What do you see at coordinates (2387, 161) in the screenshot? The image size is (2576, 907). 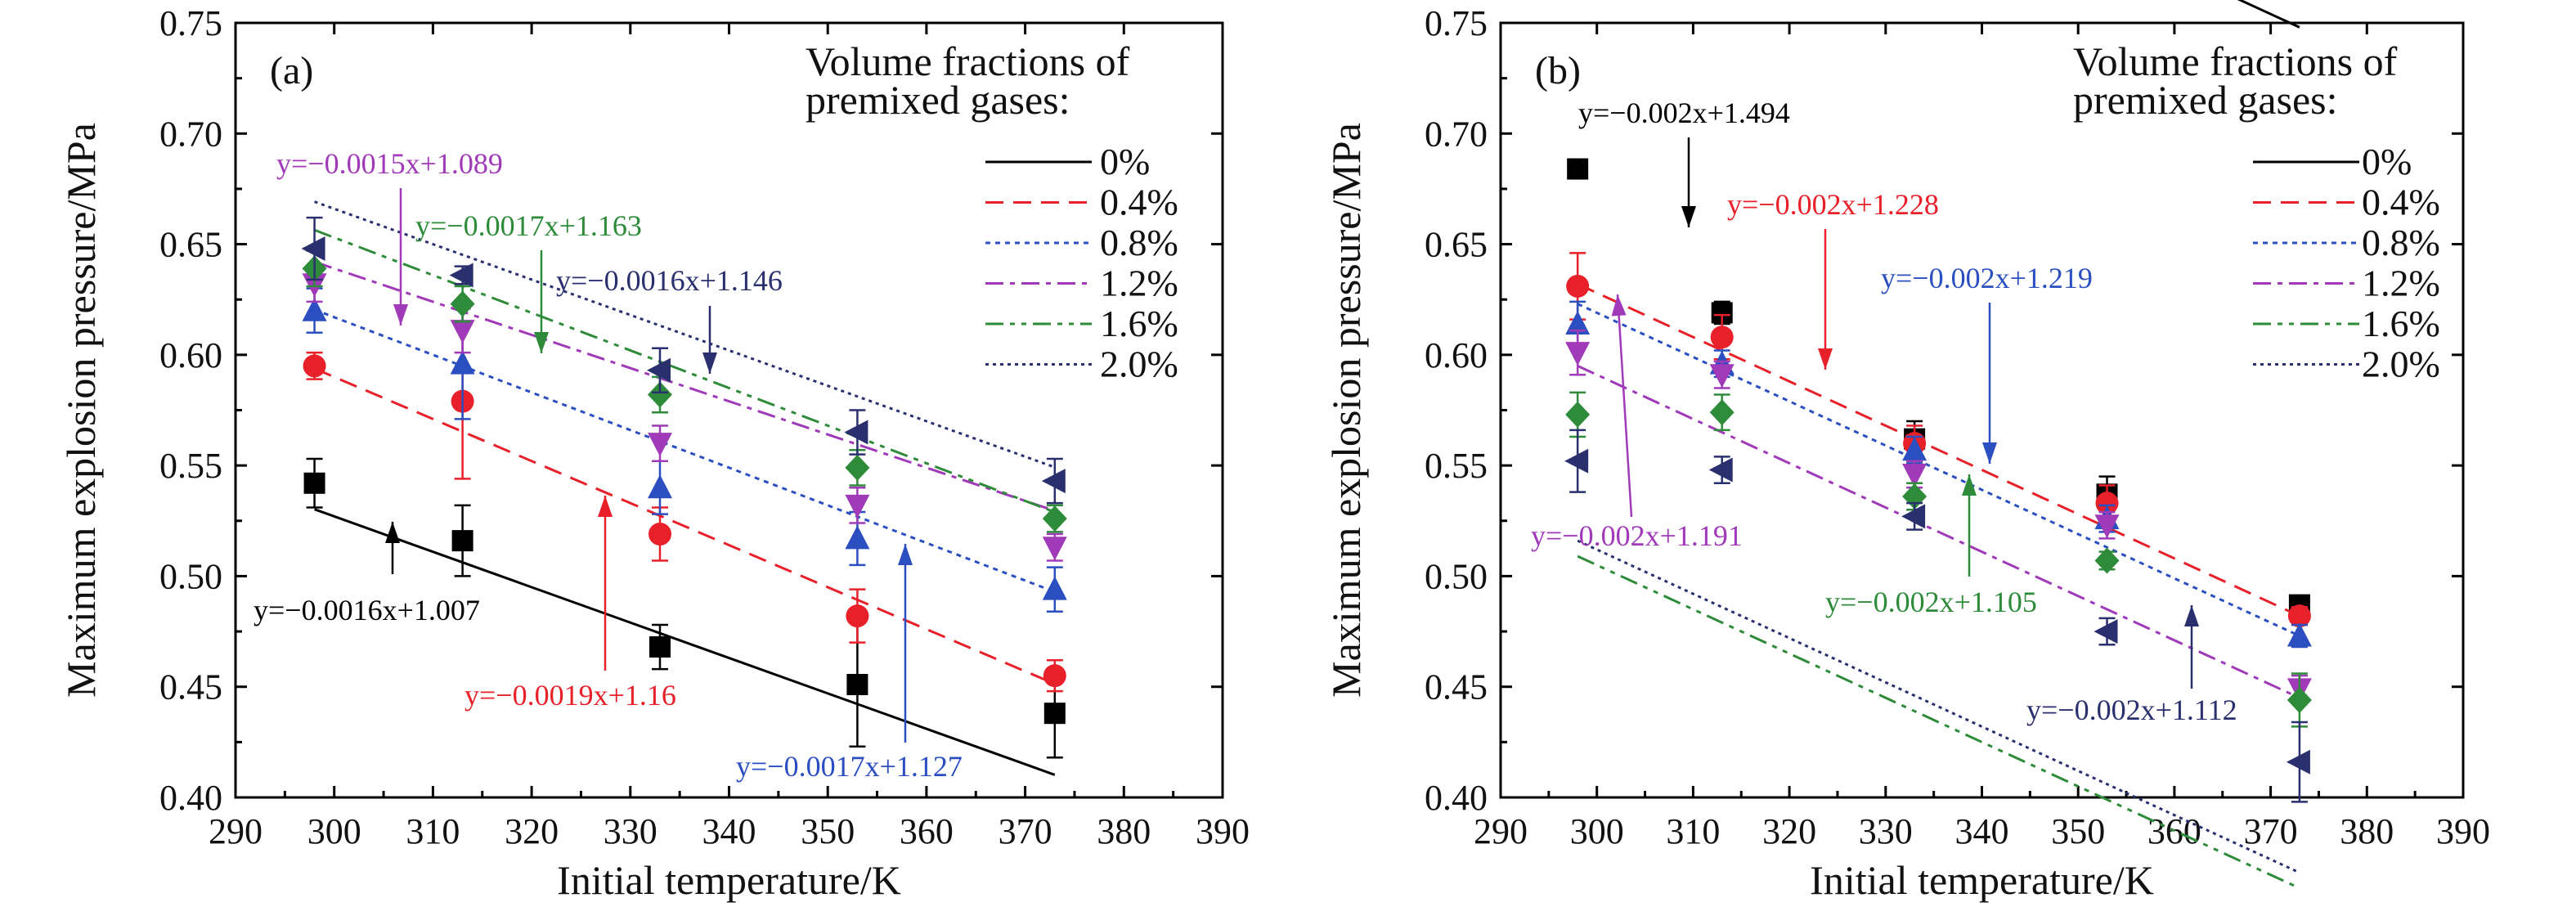 I see `legend-entry-label: 0%` at bounding box center [2387, 161].